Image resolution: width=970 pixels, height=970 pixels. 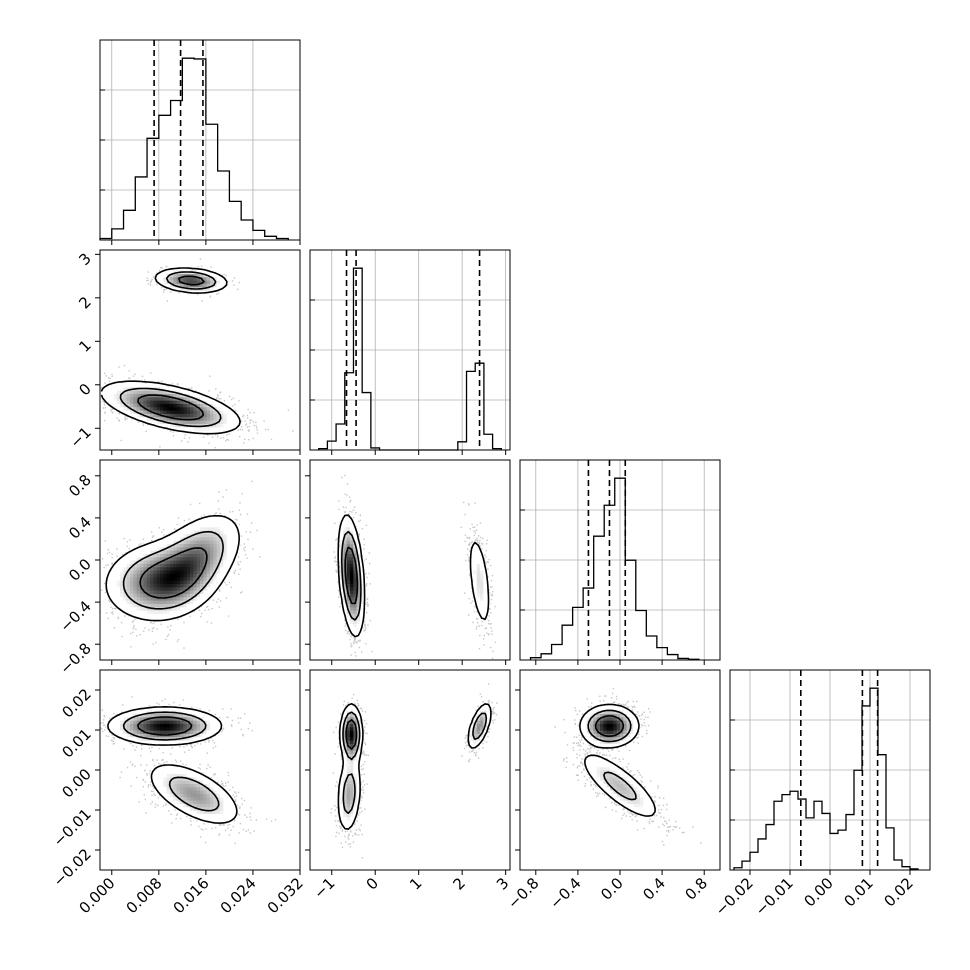 I want to click on y-tick-label: 3, so click(x=84, y=258).